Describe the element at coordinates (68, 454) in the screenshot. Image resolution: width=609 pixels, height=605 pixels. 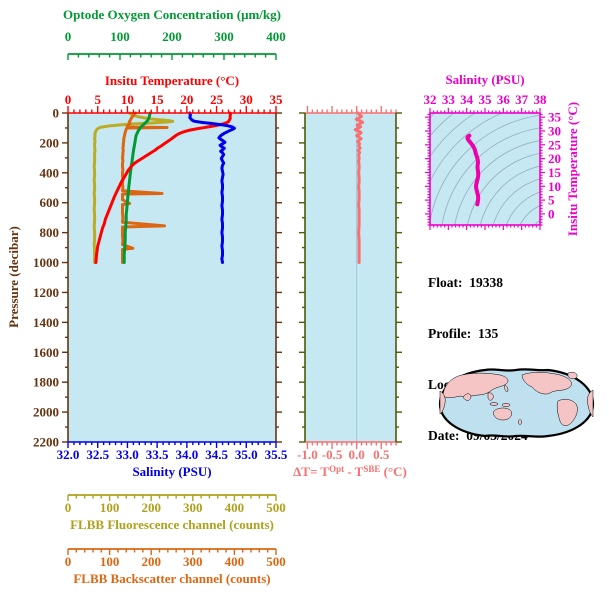
I see `salinity-tick-label: 32.0` at that location.